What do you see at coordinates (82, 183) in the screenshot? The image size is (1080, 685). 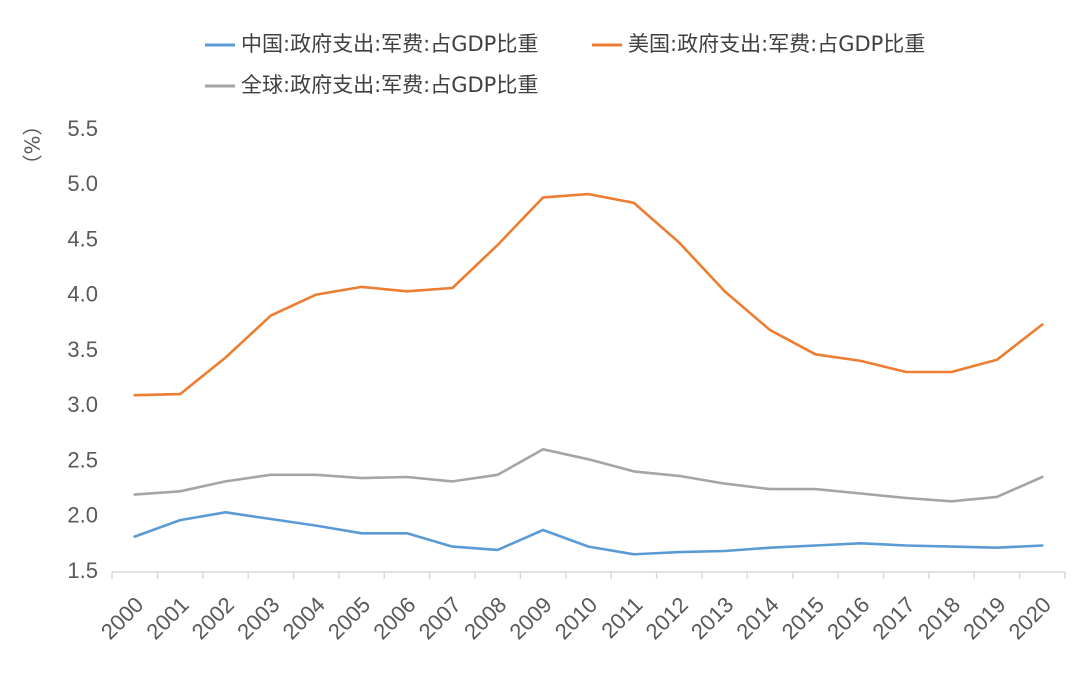 I see `y-tick-label: 5.0` at bounding box center [82, 183].